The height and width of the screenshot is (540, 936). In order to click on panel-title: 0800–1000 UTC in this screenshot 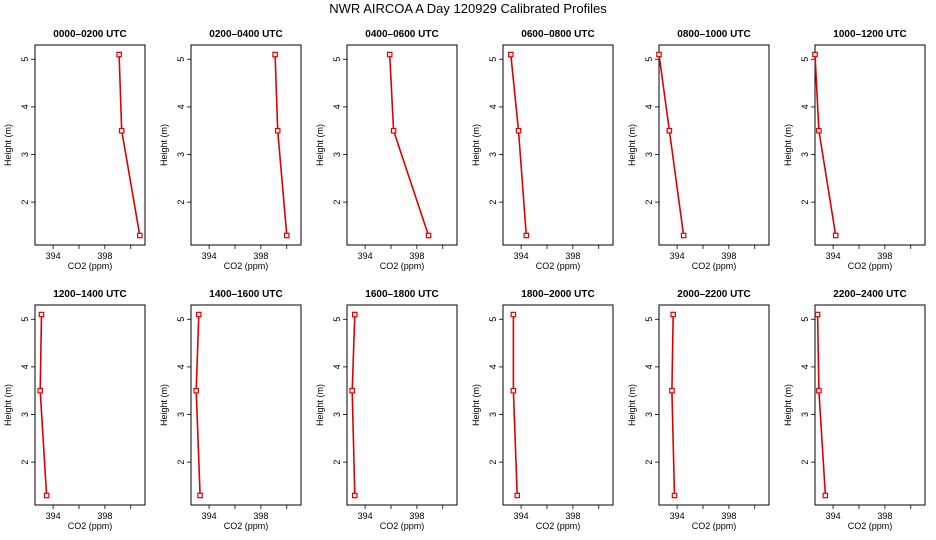, I will do `click(713, 34)`.